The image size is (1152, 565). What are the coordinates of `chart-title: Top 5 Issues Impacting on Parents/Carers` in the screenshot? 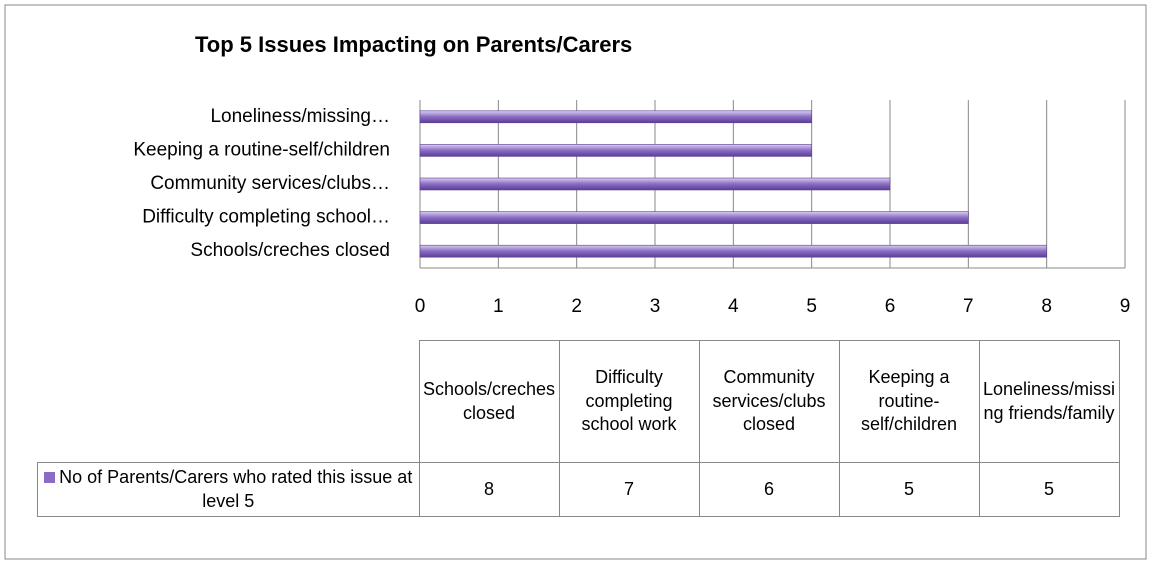 It's located at (413, 44).